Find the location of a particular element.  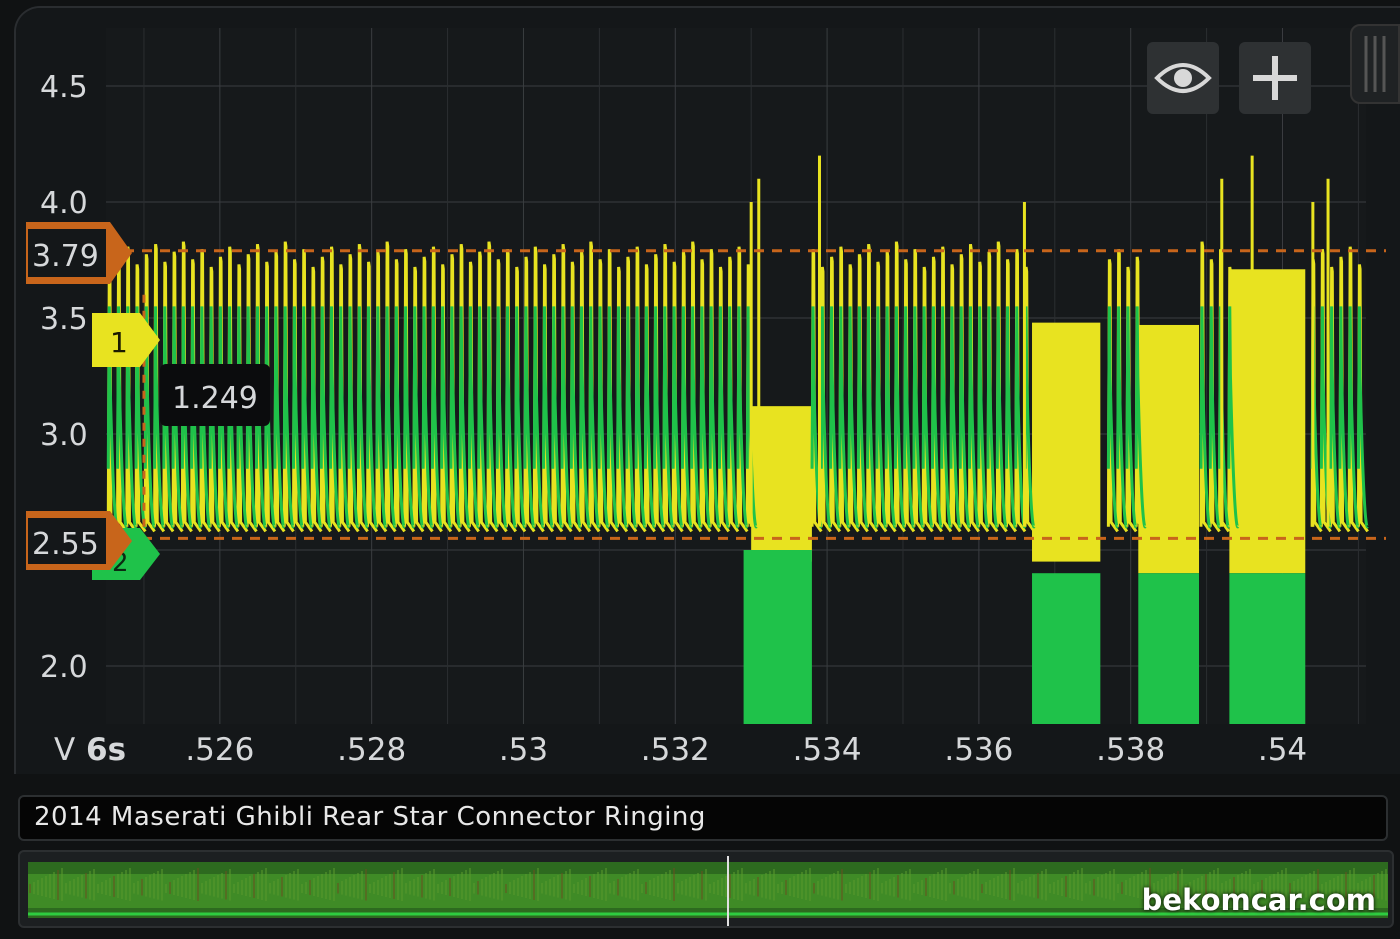

grip-icon is located at coordinates (1375, 64).